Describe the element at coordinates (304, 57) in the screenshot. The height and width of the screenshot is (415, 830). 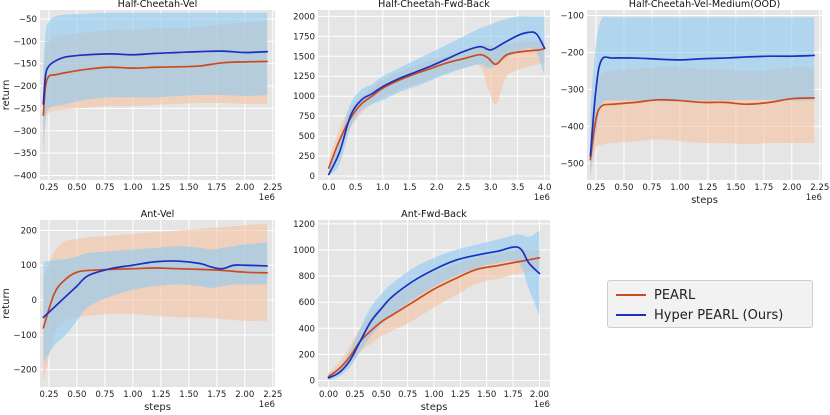
I see `y-tick-label: 1500` at that location.